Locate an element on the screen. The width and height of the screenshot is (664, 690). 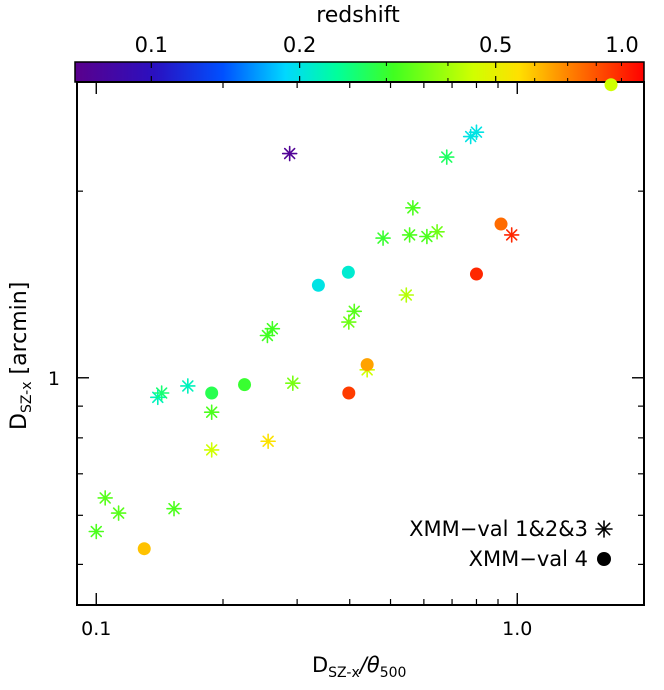
legend-circle-icon is located at coordinates (604, 559).